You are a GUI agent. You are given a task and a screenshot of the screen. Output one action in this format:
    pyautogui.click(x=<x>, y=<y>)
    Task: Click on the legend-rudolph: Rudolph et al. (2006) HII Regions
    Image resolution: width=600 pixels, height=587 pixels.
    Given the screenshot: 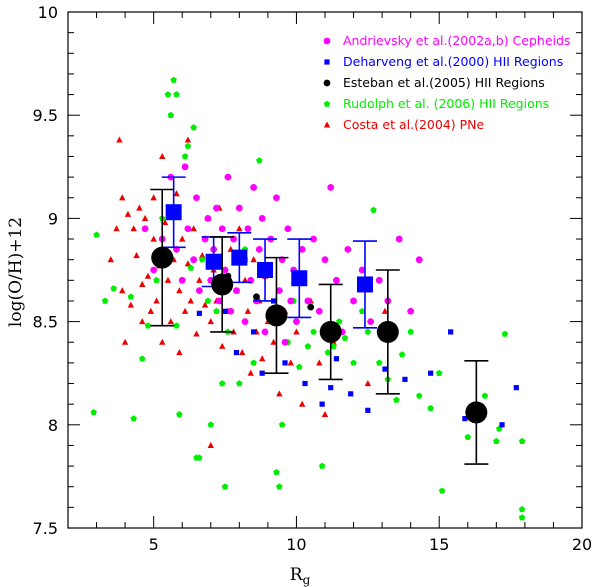 What is the action you would take?
    pyautogui.click(x=436, y=103)
    